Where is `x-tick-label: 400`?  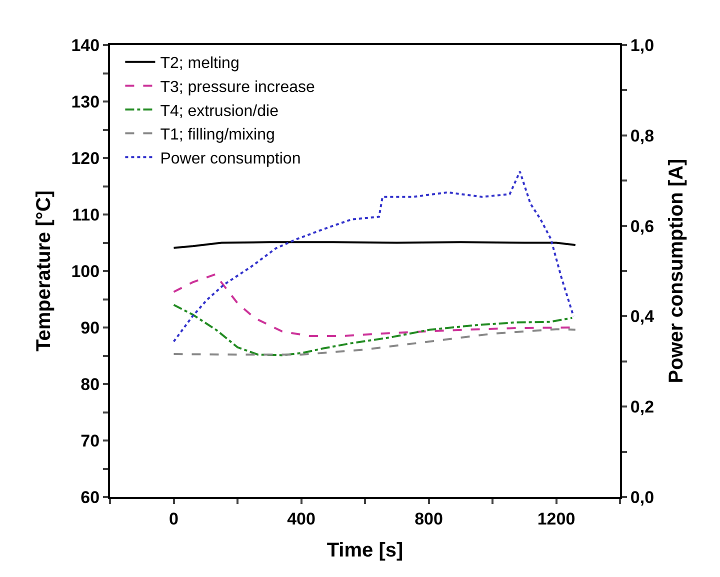
x-tick-label: 400 is located at coordinates (301, 518).